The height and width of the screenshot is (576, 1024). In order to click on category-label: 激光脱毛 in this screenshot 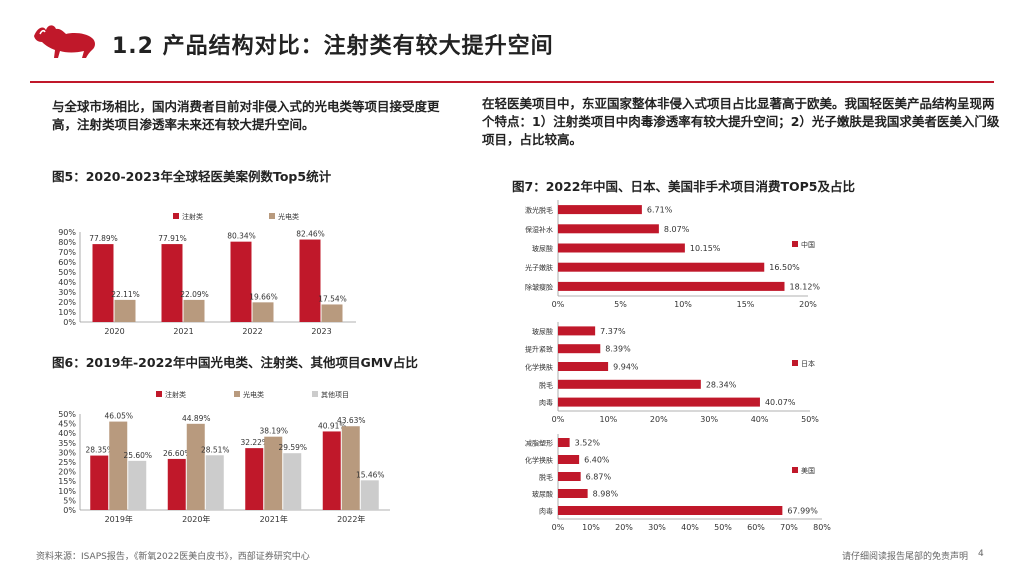, I will do `click(539, 210)`.